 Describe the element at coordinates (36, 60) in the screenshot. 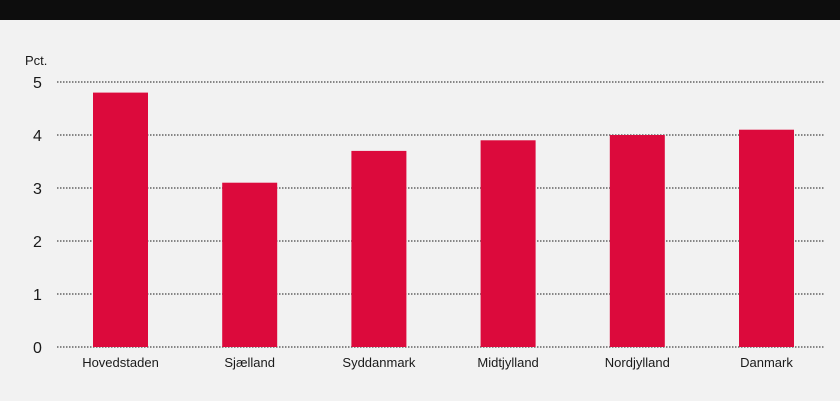

I see `y-axis-label: Pct.` at that location.